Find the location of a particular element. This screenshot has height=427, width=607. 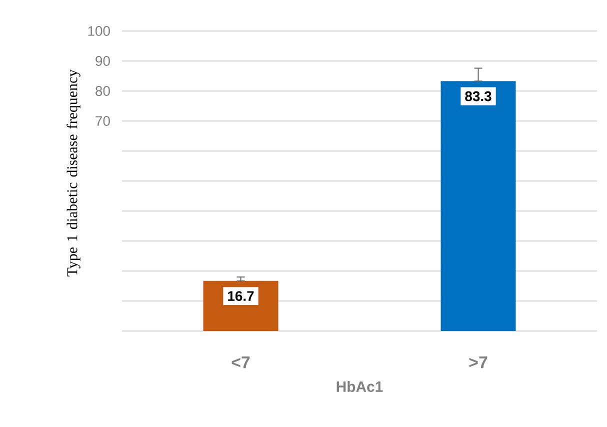

data-label: 83.3 is located at coordinates (478, 96).